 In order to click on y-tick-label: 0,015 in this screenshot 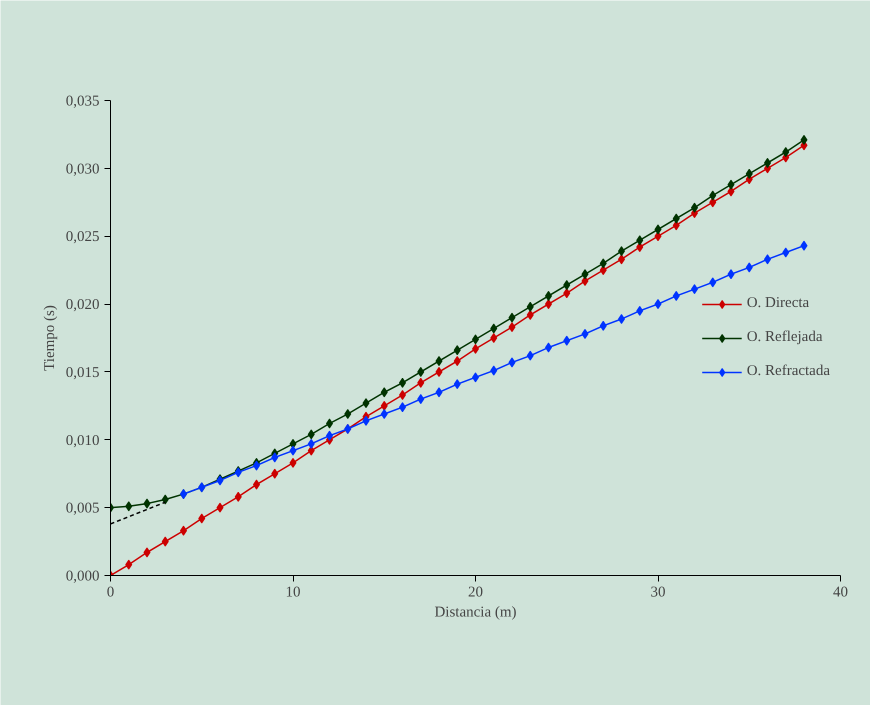, I will do `click(83, 372)`.